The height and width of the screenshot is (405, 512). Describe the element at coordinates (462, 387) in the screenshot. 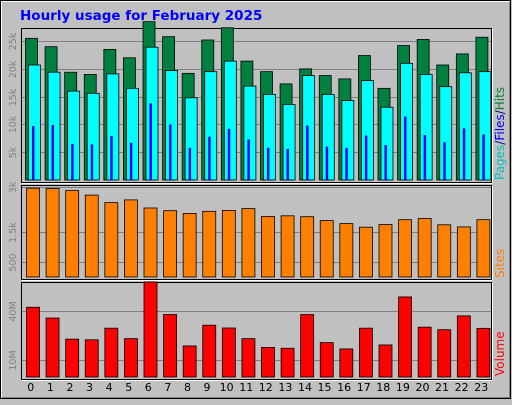

I see `xtick-label: 22` at that location.